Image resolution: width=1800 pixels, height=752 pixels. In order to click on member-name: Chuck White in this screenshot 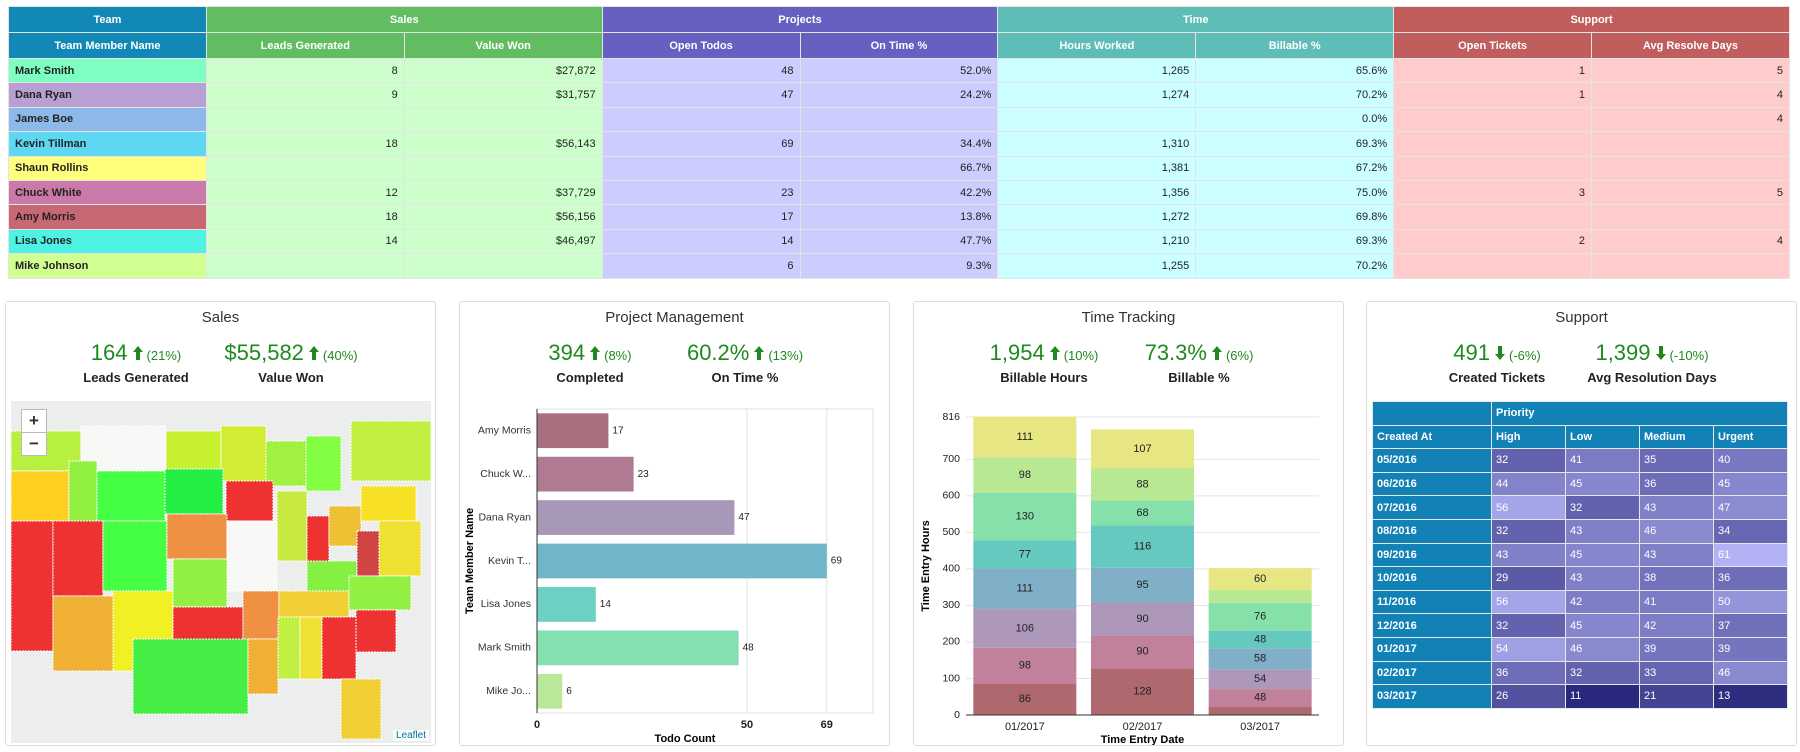, I will do `click(107, 192)`.